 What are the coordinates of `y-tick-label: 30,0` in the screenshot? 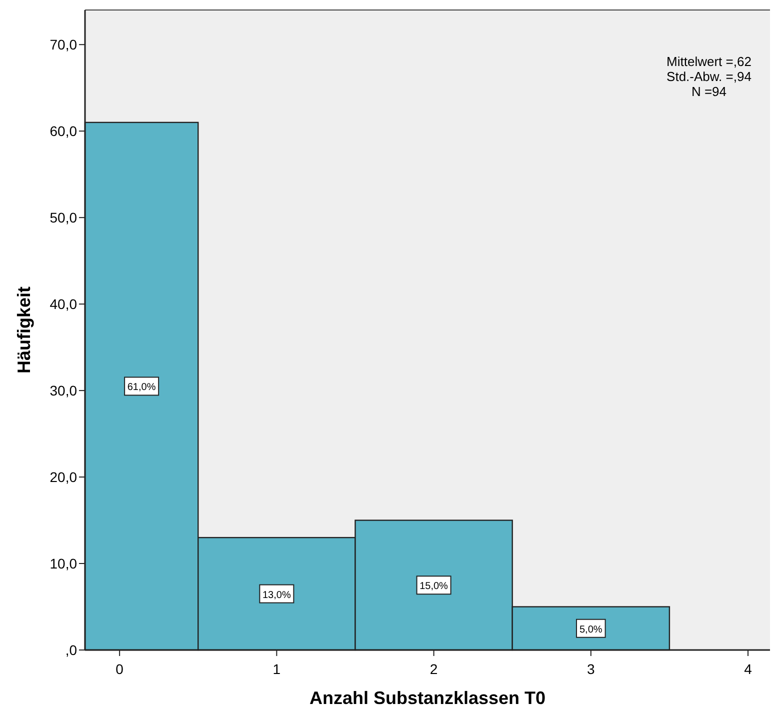 It's located at (64, 390).